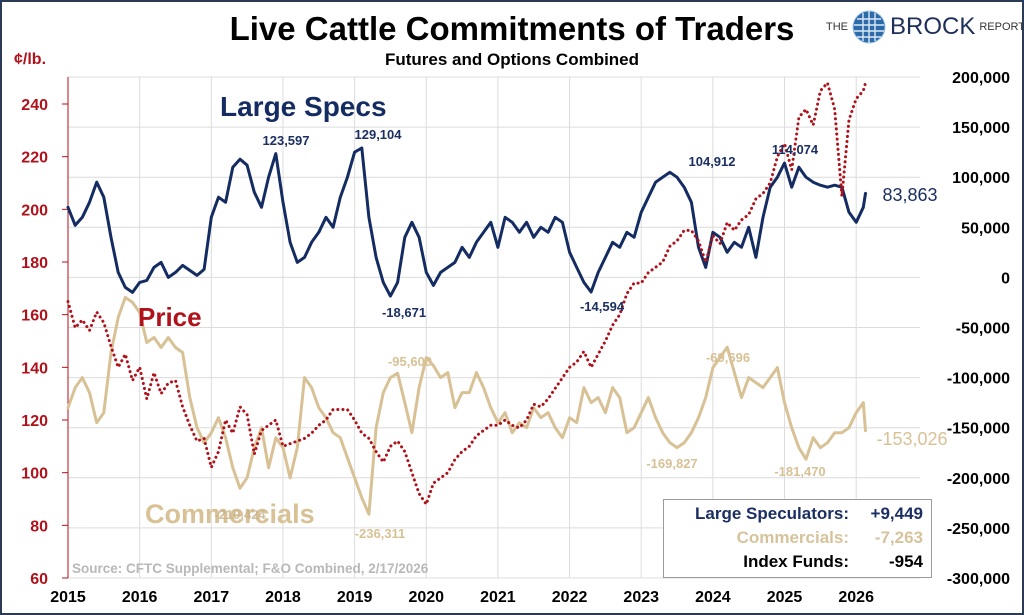  What do you see at coordinates (911, 439) in the screenshot?
I see `data-label: -153,026` at bounding box center [911, 439].